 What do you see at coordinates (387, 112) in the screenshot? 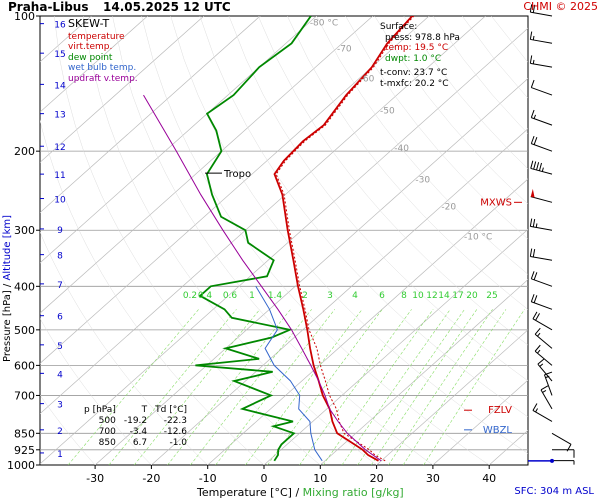
I see `isotherm-label: -50` at bounding box center [387, 112].